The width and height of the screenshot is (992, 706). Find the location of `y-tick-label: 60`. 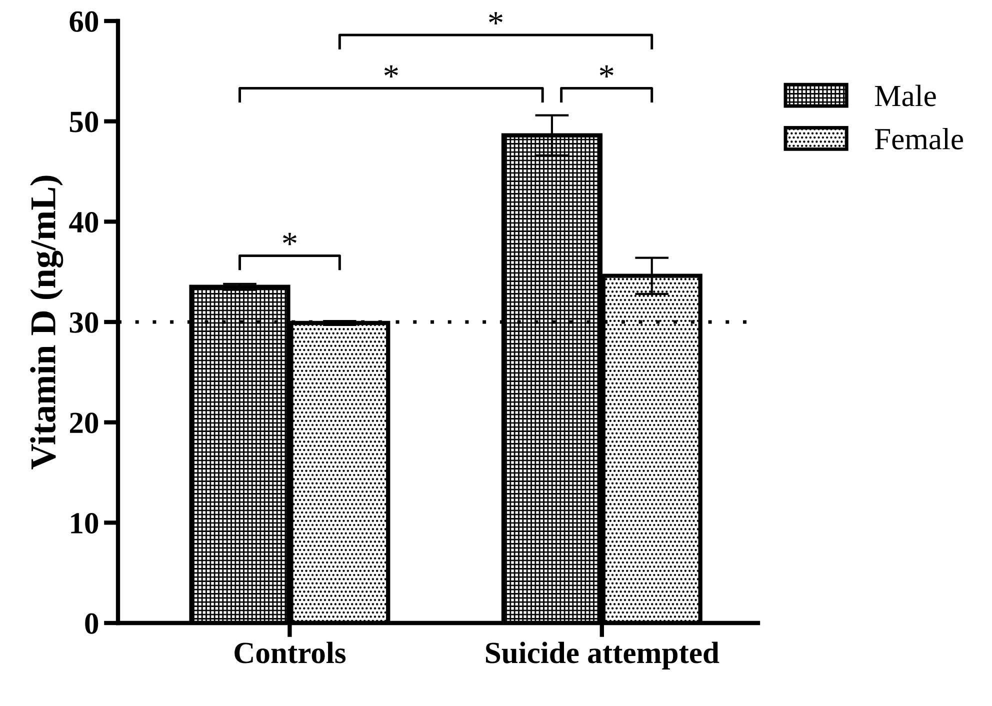

y-tick-label: 60 is located at coordinates (84, 21).